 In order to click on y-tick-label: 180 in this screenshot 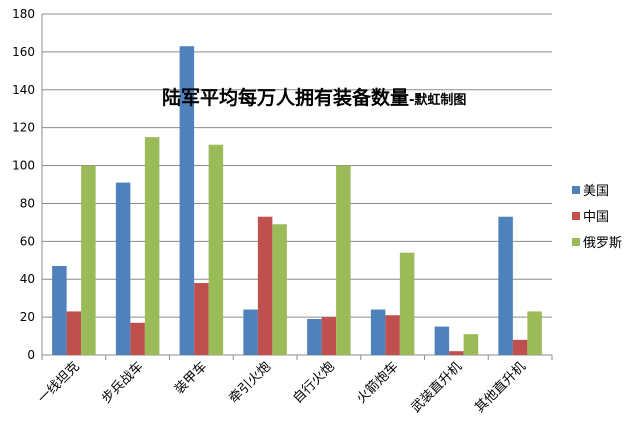, I will do `click(23, 14)`.